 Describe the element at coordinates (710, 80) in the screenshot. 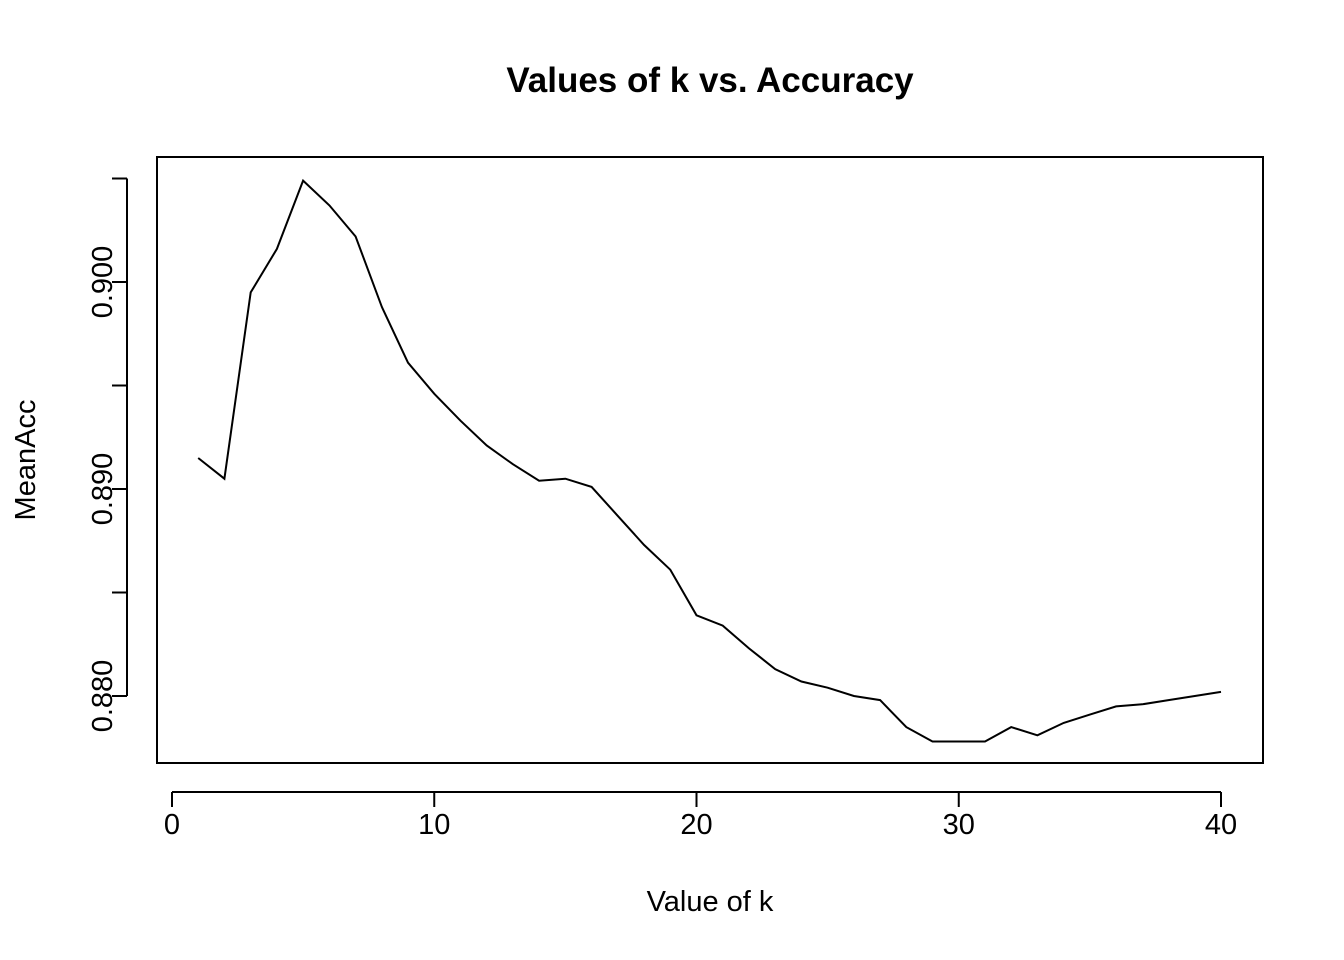

I see `chart-title: Values of k vs. Accuracy` at that location.